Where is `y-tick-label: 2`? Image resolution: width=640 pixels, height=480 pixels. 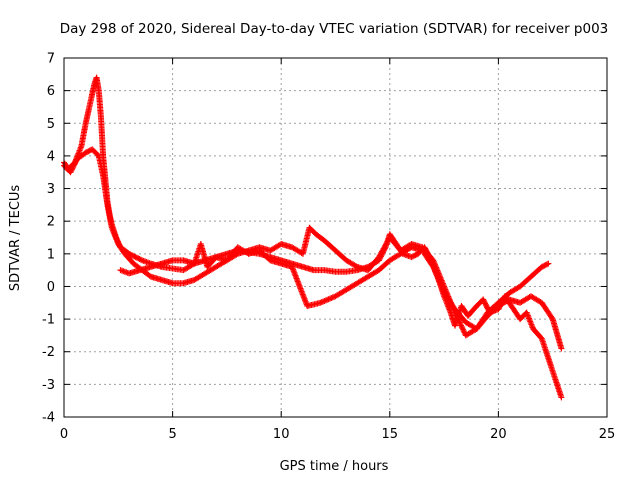
y-tick-label: 2 is located at coordinates (51, 222).